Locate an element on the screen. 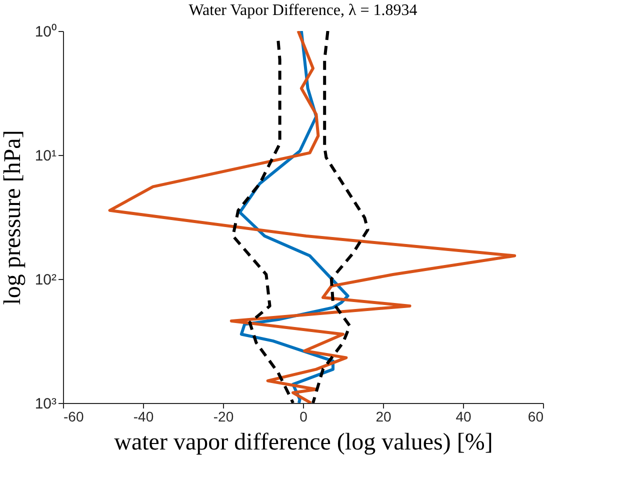  chart-title: Water Vapor Difference, λ = 1.8934 is located at coordinates (303, 10).